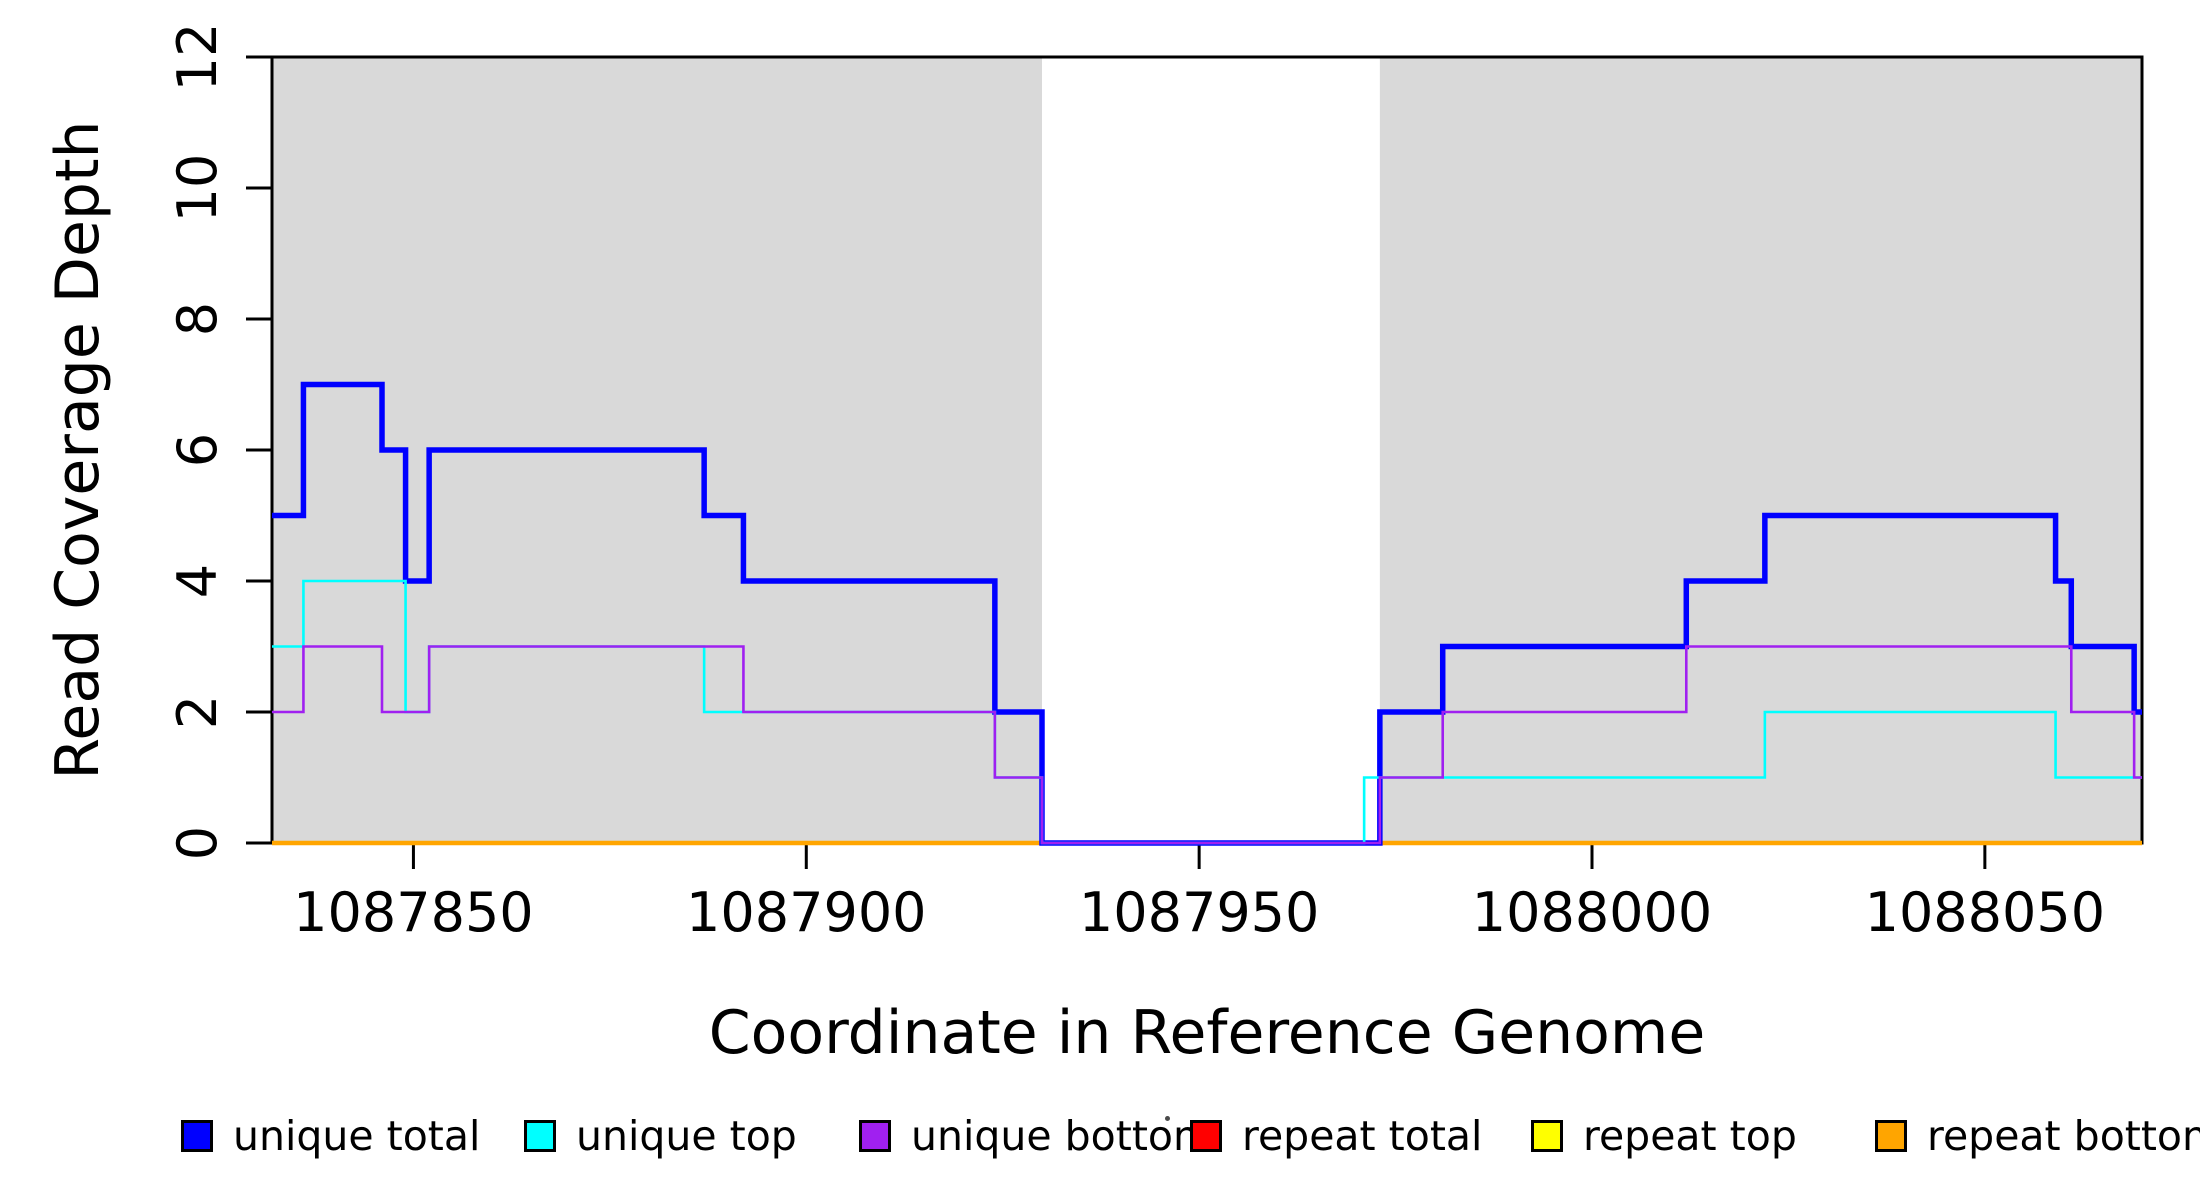 The height and width of the screenshot is (1200, 2200). I want to click on stray-dot-artifact, so click(1167, 1118).